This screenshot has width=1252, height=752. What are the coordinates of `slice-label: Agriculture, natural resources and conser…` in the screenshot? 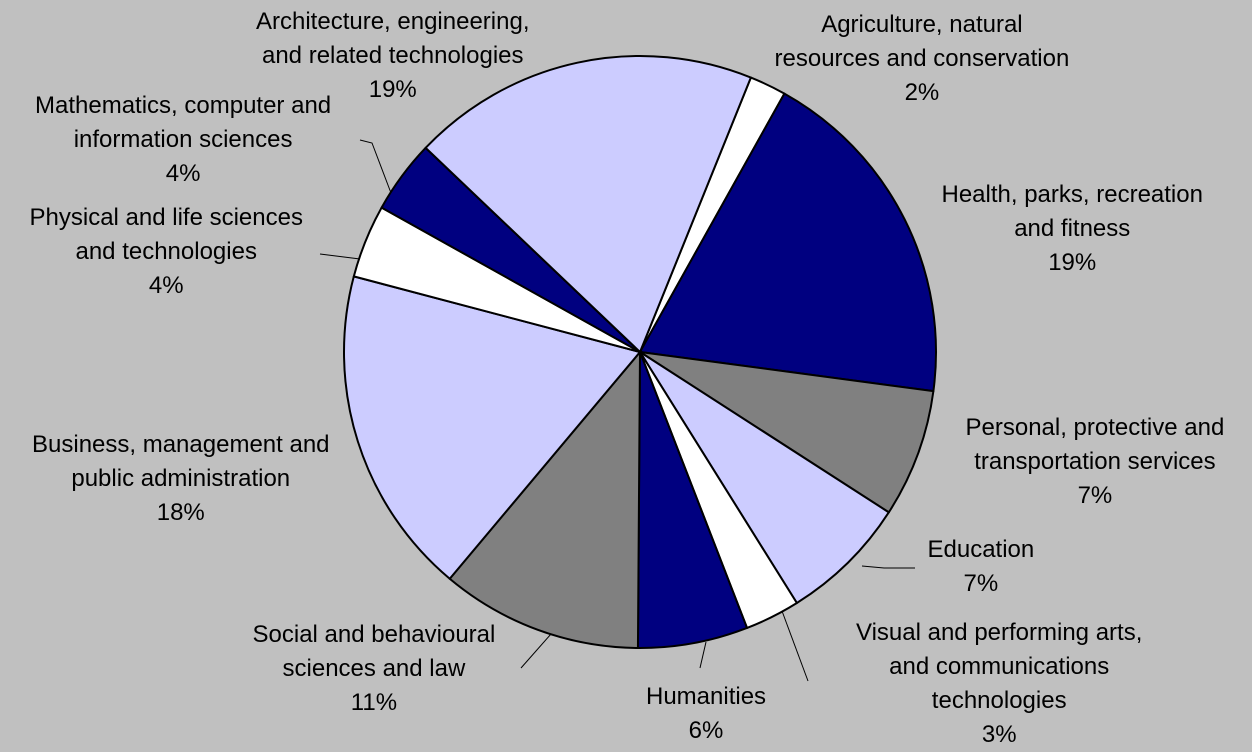 It's located at (922, 59).